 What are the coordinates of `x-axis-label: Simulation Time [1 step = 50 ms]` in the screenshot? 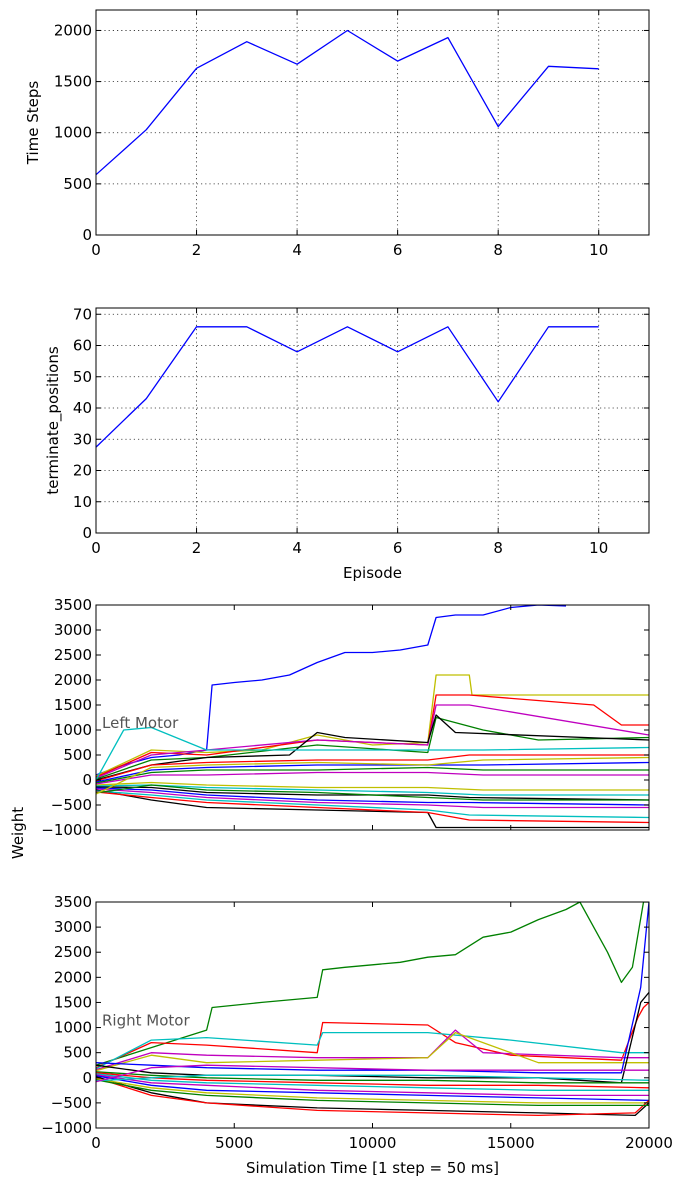 It's located at (372, 1168).